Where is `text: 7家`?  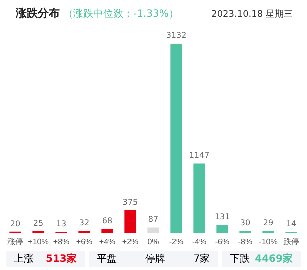
text: 7家 is located at coordinates (202, 259).